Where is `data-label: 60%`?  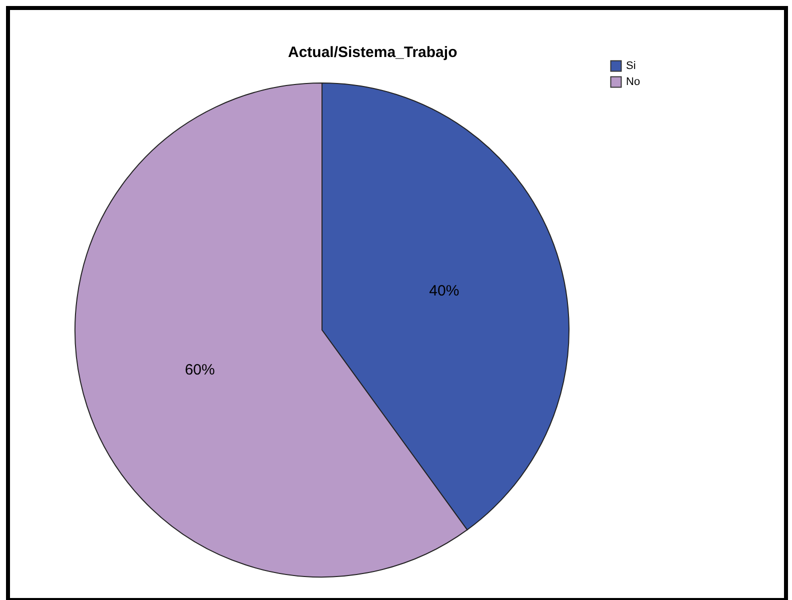 data-label: 60% is located at coordinates (199, 370).